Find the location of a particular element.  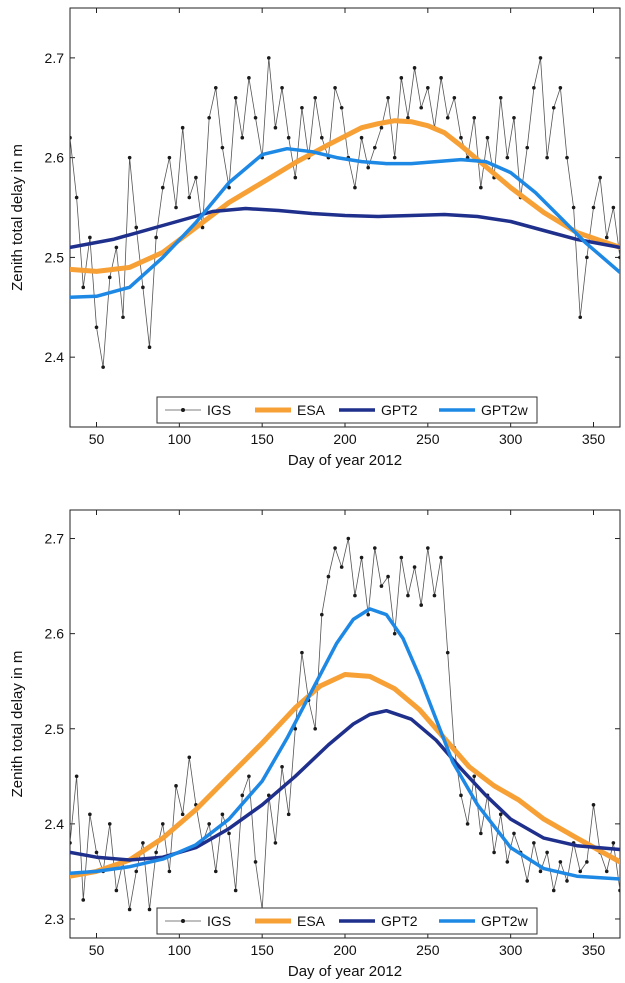

legend-item-esa: ESA is located at coordinates (290, 410).